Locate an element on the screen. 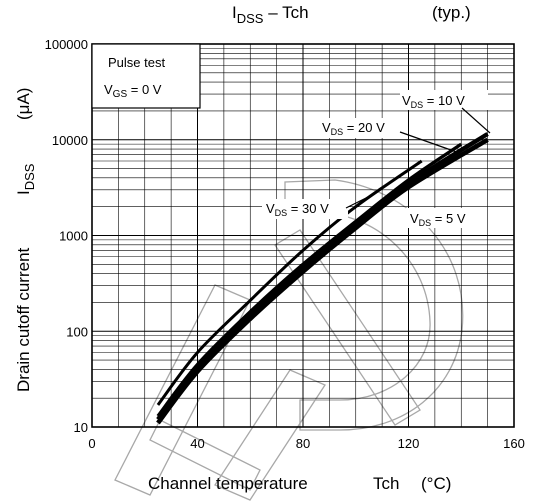 Image resolution: width=543 pixels, height=502 pixels. x-axis-label: Channel temperature is located at coordinates (228, 483).